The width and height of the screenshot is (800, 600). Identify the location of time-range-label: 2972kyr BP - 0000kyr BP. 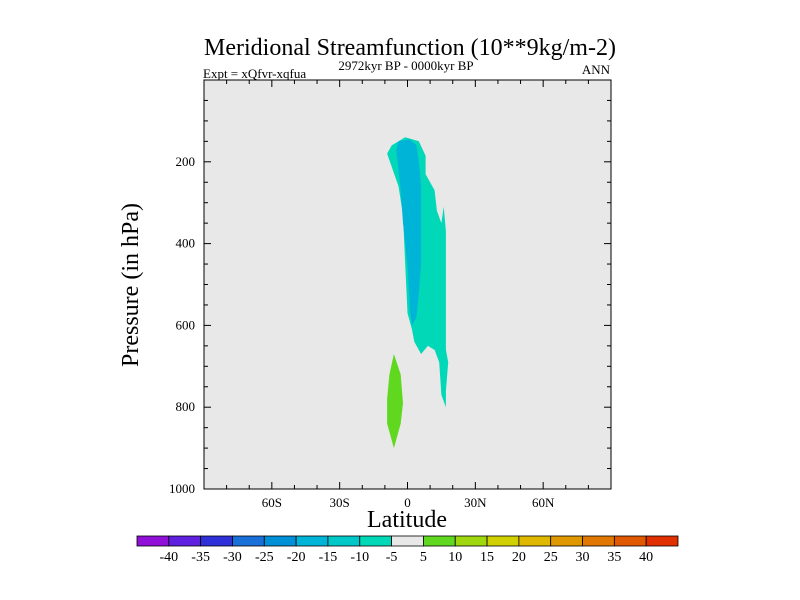
(405, 65).